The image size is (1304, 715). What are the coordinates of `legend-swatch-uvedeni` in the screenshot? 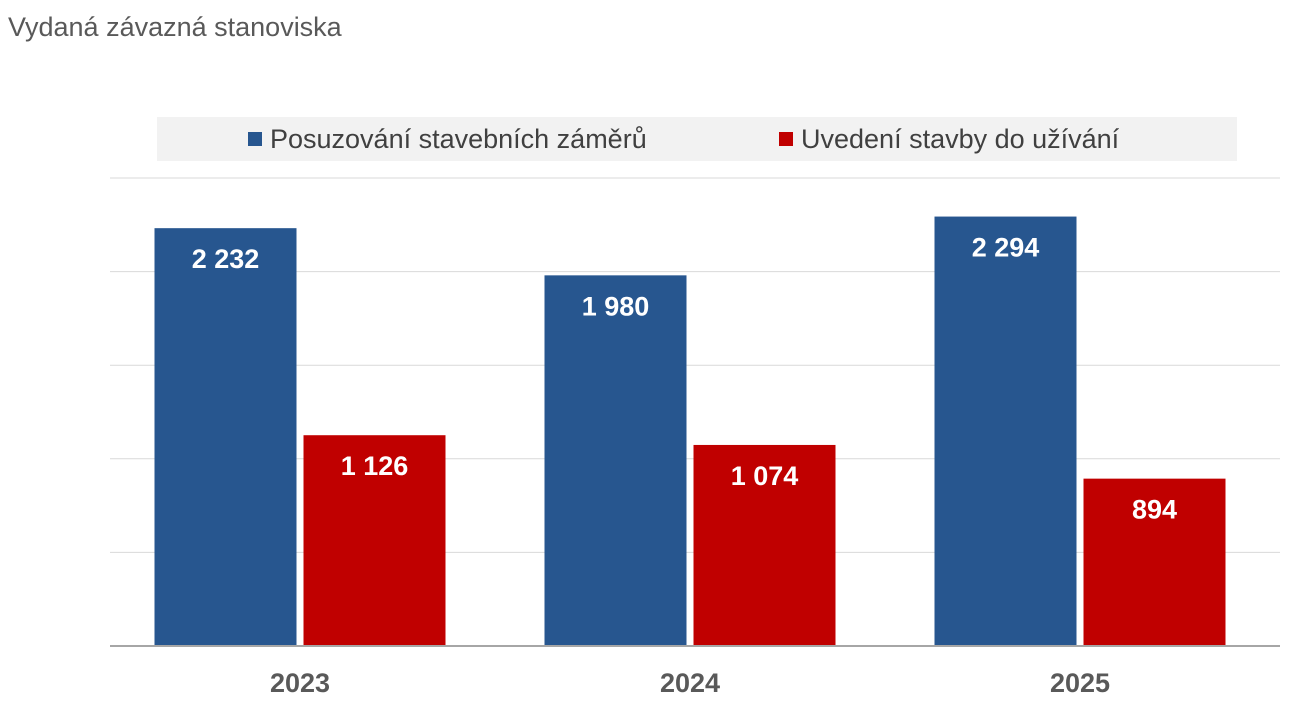 It's located at (786, 139).